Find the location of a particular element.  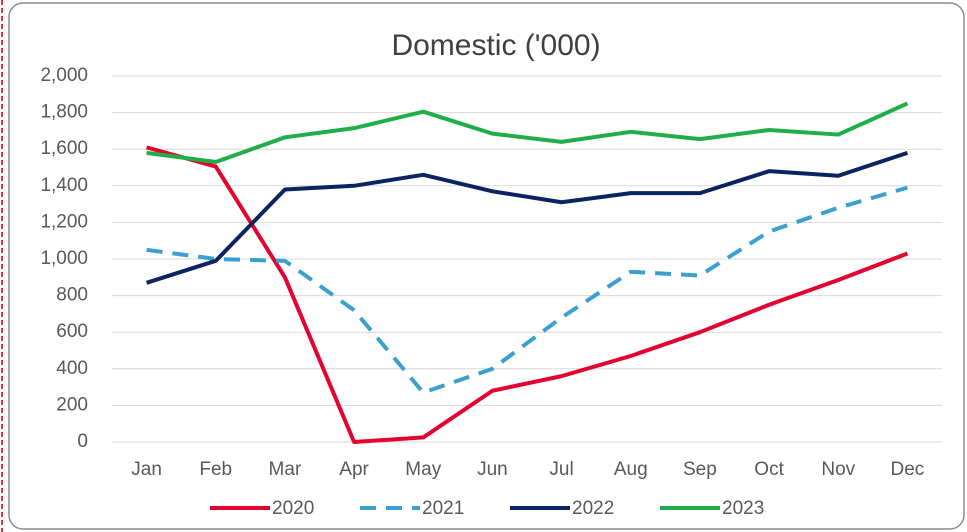

legend-label: 2023 is located at coordinates (743, 508).